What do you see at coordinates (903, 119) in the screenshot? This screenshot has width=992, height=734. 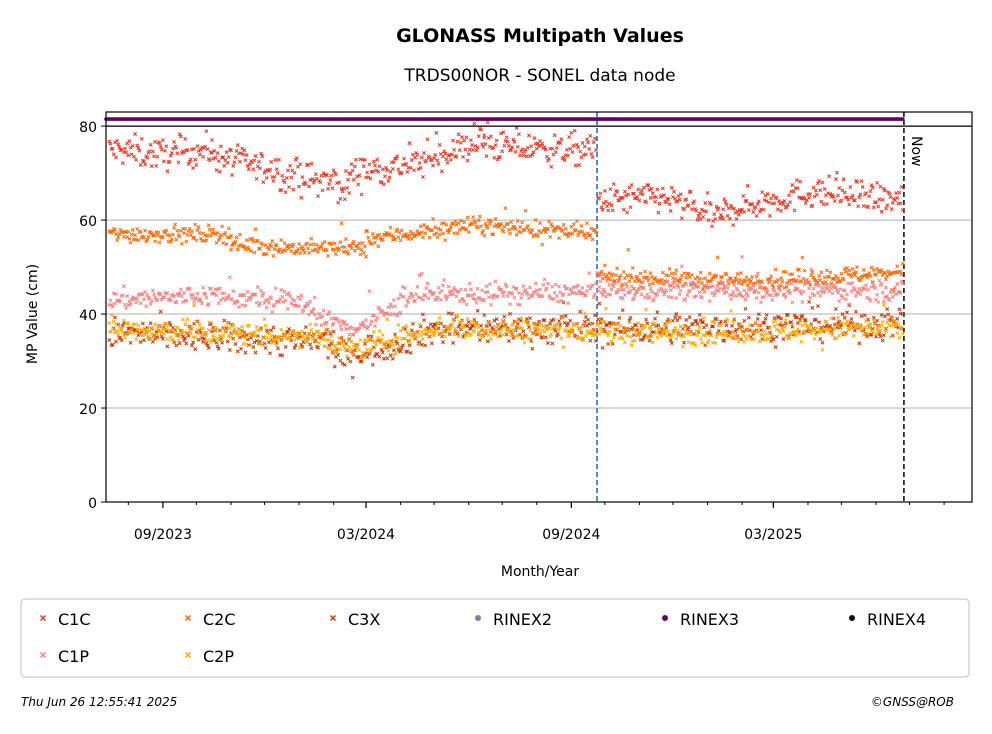 I see `point-rinex3` at bounding box center [903, 119].